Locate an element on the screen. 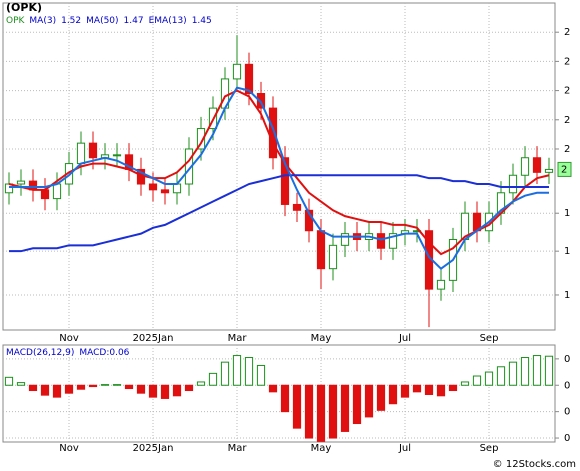 The width and height of the screenshot is (580, 471). legend-name: MA(3) is located at coordinates (43, 21).